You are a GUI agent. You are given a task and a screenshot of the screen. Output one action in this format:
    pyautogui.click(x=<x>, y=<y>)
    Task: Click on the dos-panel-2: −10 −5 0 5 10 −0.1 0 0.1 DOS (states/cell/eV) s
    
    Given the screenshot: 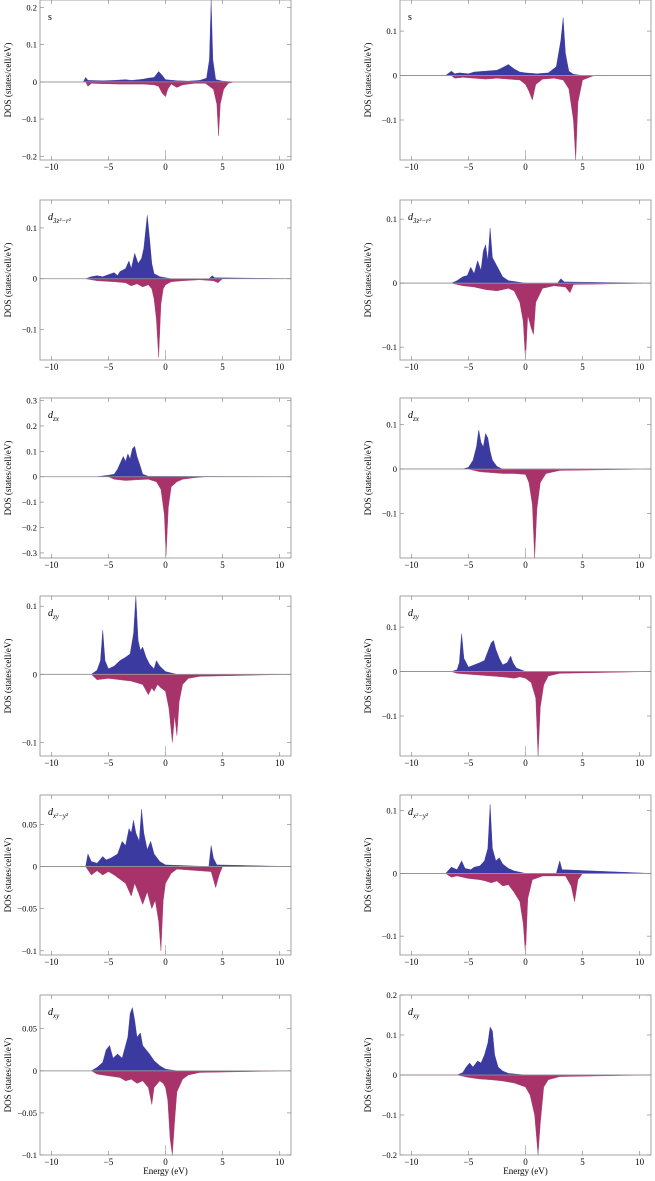 What is the action you would take?
    pyautogui.click(x=507, y=86)
    